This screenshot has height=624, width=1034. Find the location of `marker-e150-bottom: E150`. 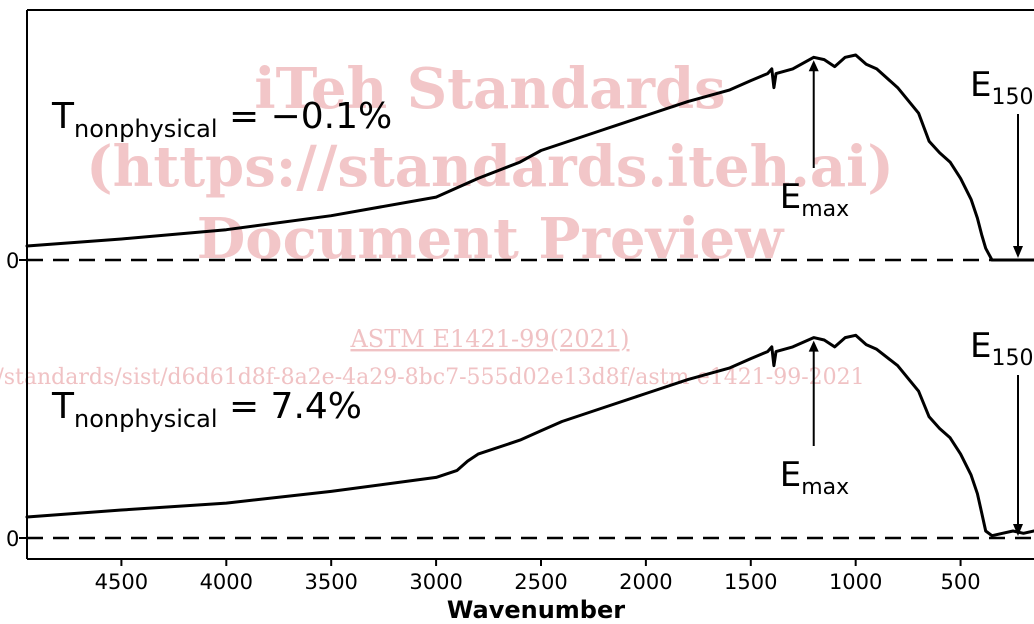

marker-e150-bottom: E150 is located at coordinates (1001, 431).